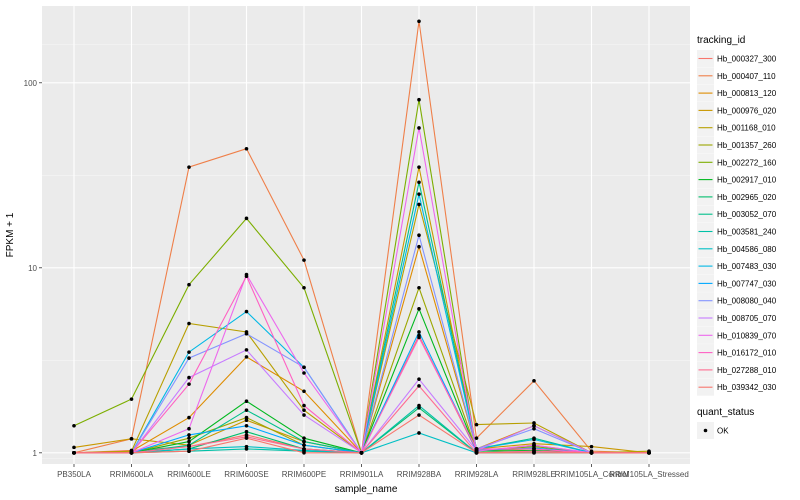 The width and height of the screenshot is (800, 500). Describe the element at coordinates (747, 110) in the screenshot. I see `legend-label: Hb_000976_020` at that location.